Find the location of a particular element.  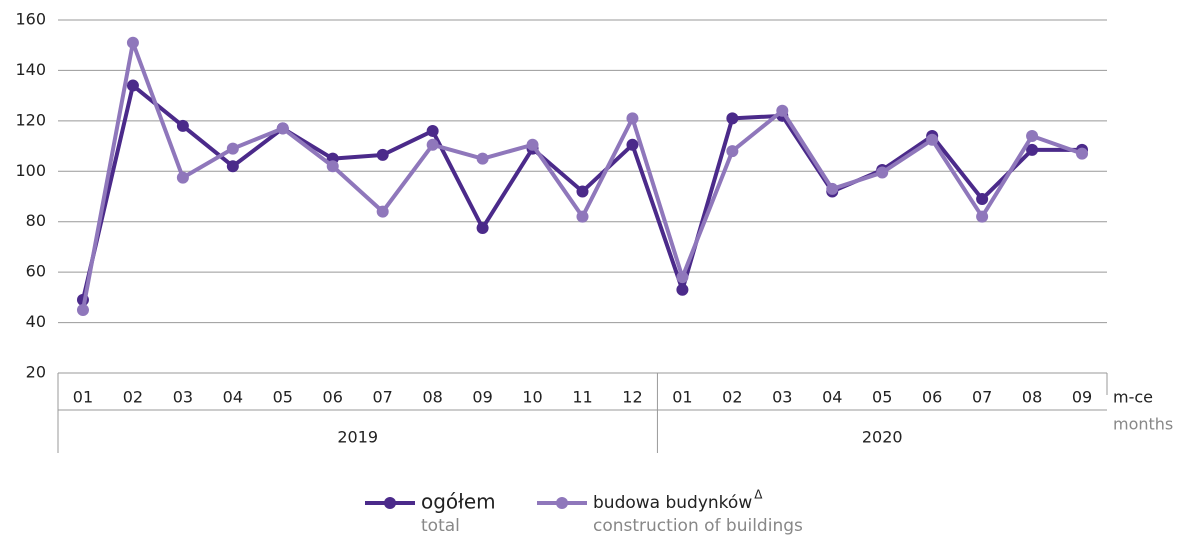

x-tick-label: 10 is located at coordinates (532, 397).